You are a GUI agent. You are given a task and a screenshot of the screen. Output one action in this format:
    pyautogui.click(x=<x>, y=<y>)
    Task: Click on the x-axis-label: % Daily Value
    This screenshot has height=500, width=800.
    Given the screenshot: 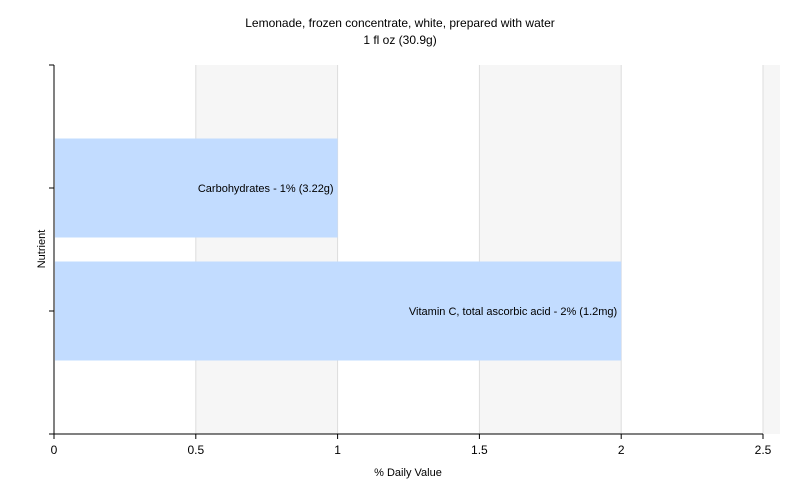 What is the action you would take?
    pyautogui.click(x=408, y=473)
    